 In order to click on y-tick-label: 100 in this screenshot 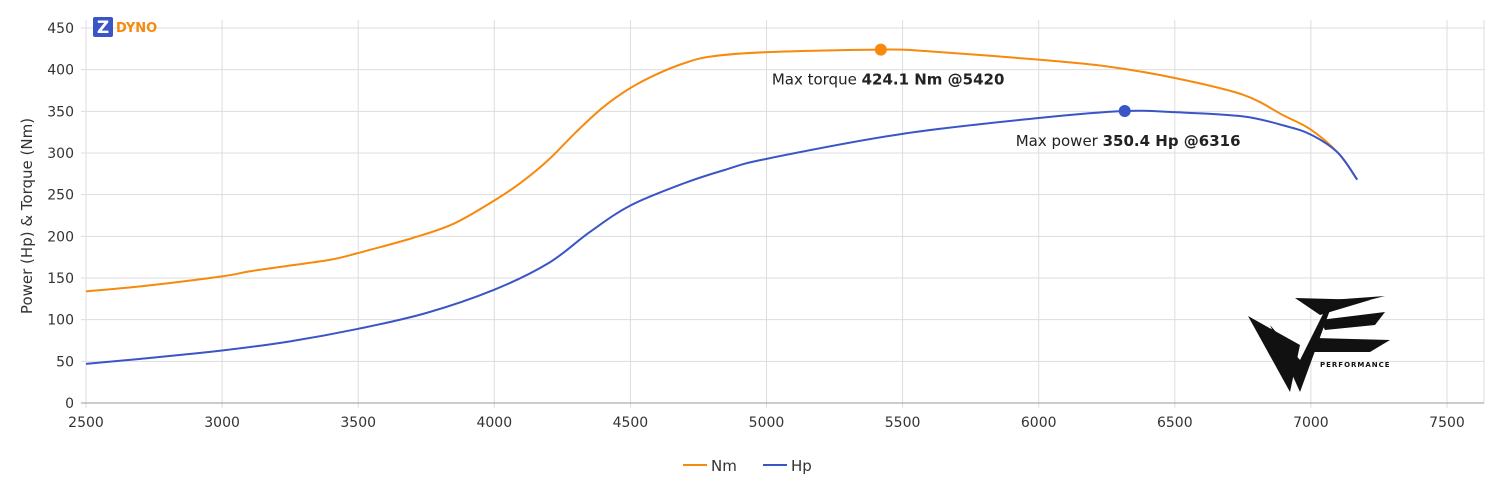, I will do `click(60, 321)`.